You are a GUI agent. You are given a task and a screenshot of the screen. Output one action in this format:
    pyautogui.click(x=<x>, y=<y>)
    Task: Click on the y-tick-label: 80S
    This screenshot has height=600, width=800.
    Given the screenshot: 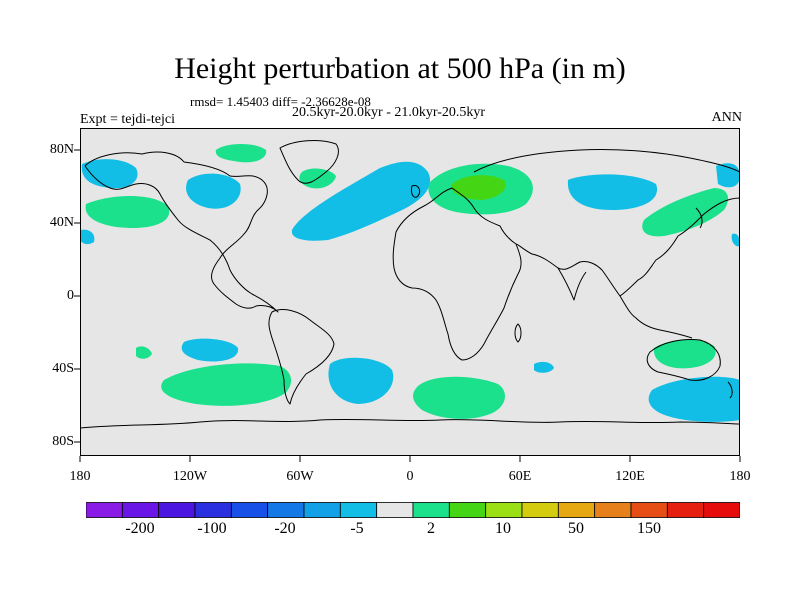 What is the action you would take?
    pyautogui.click(x=63, y=441)
    